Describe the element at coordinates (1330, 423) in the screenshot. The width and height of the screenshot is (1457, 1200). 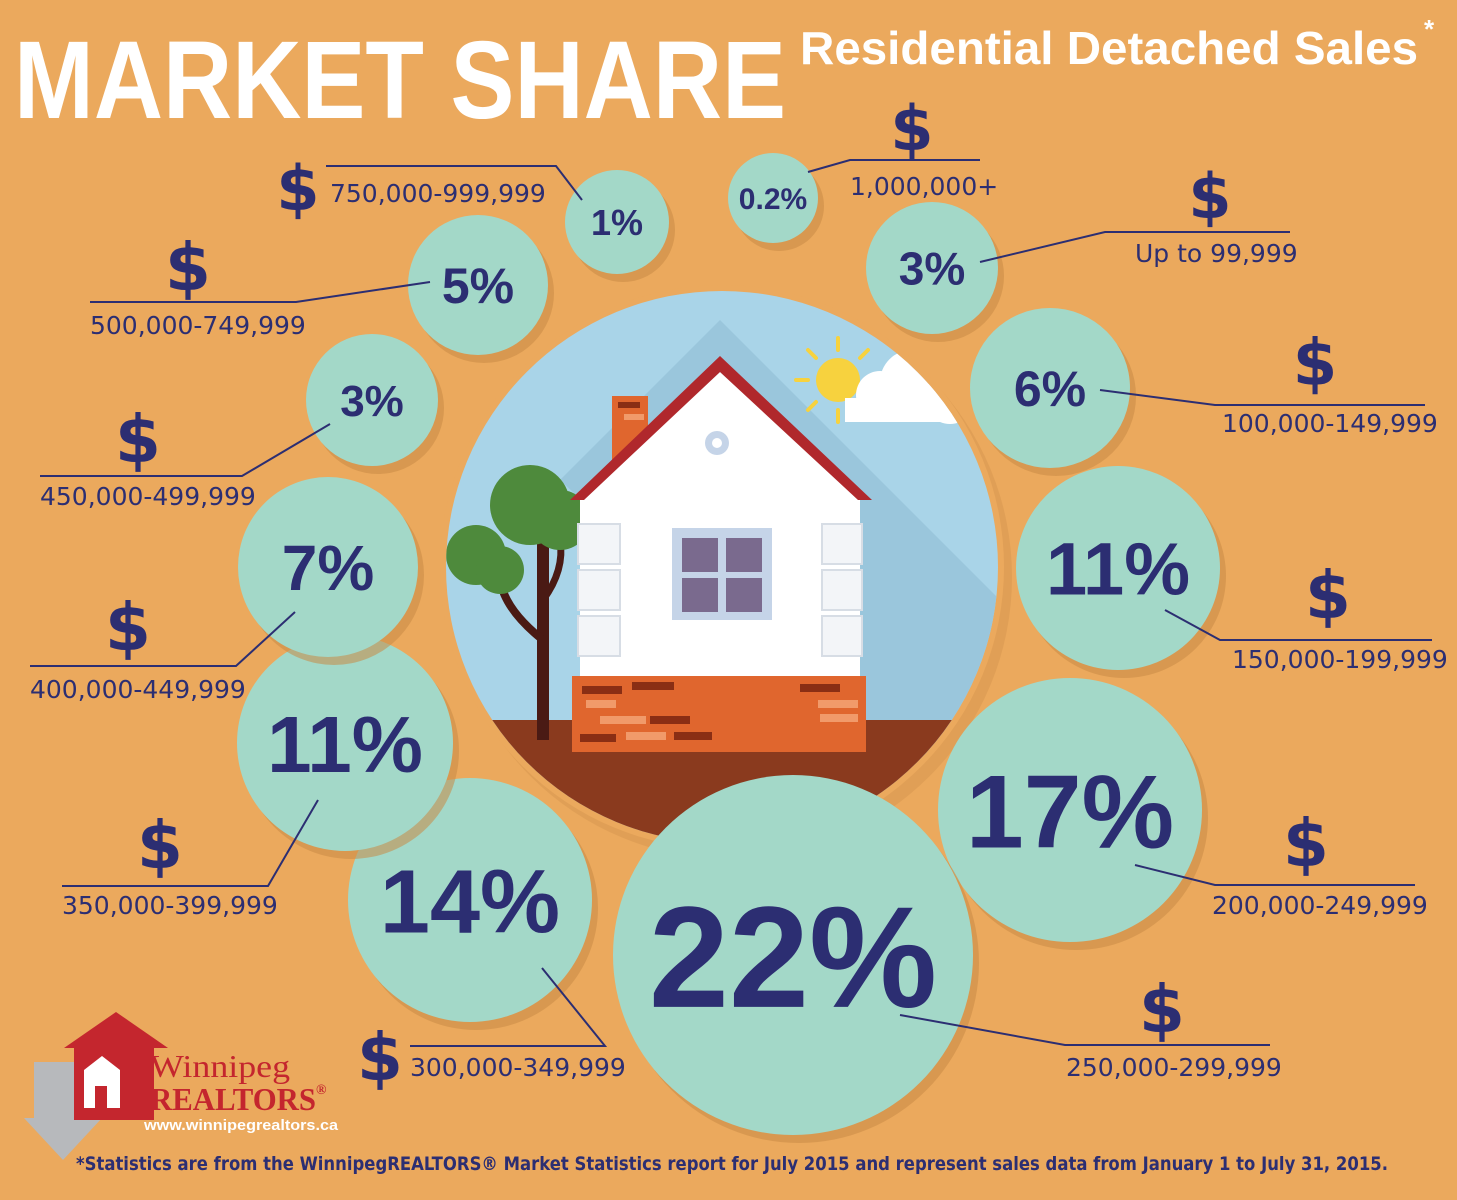
I see `price-range-label: 100,000-149,999` at that location.